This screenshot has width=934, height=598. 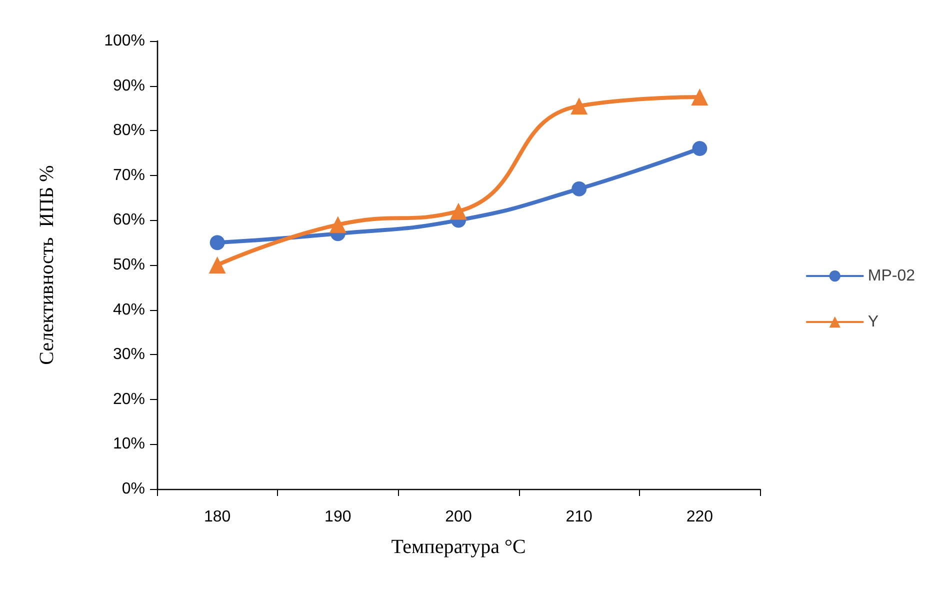 I want to click on x-tick-label: 180, so click(x=217, y=517).